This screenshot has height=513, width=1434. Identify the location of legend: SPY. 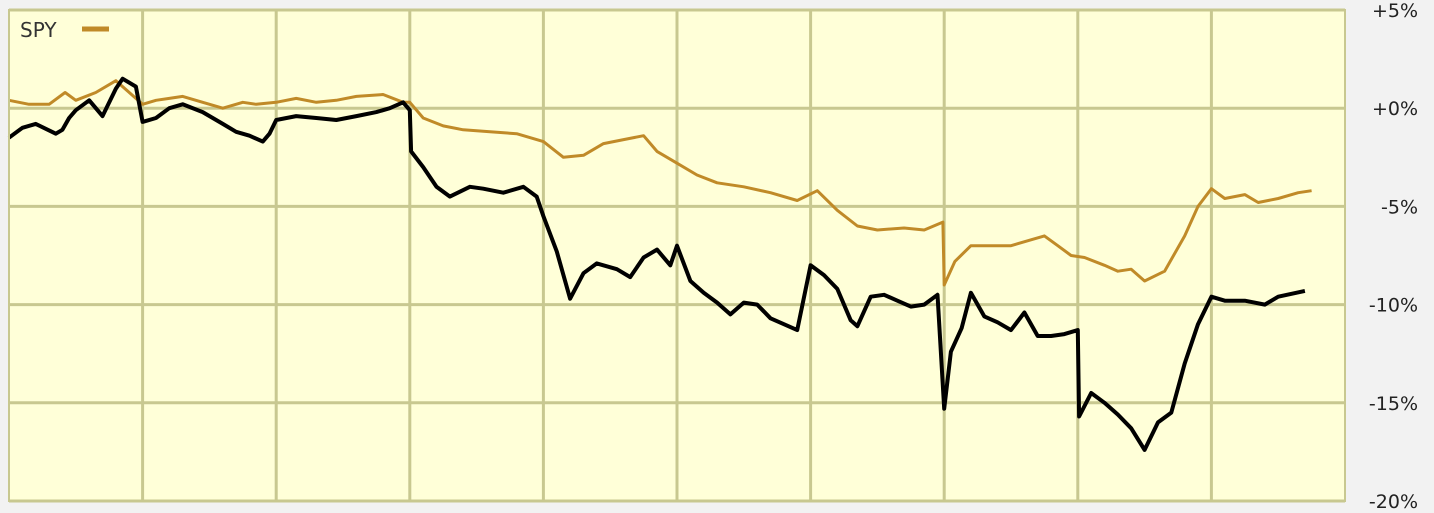
(64, 30).